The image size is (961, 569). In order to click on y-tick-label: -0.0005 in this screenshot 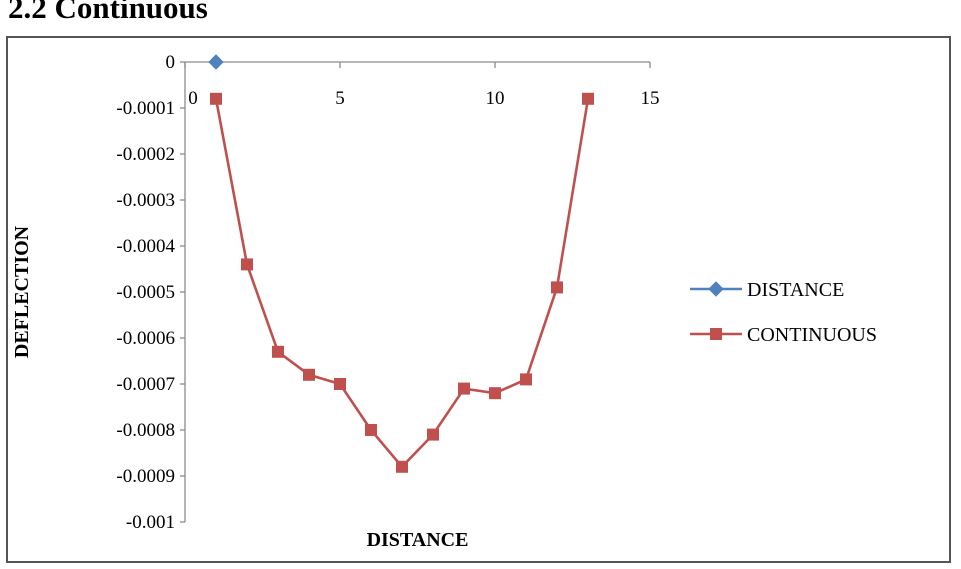, I will do `click(145, 292)`.